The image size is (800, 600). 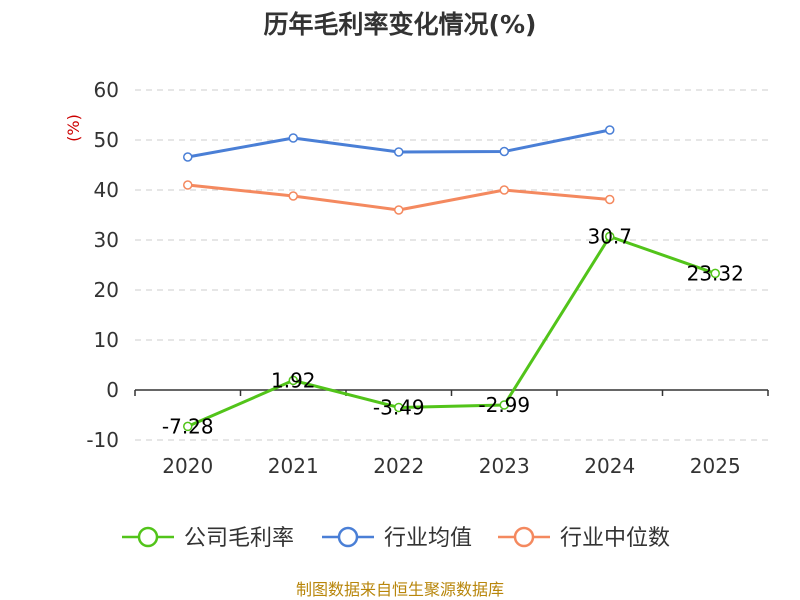 What do you see at coordinates (398, 466) in the screenshot?
I see `x-tick-label: 2022` at bounding box center [398, 466].